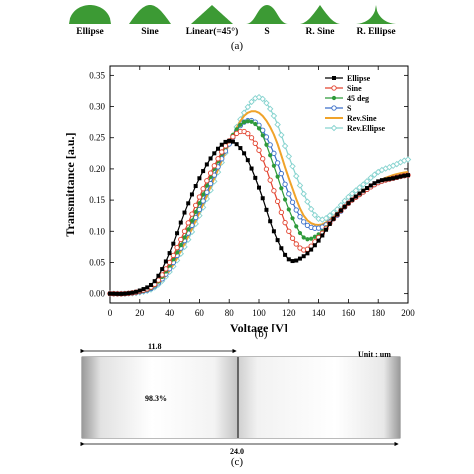  Describe the element at coordinates (97, 294) in the screenshot. I see `y-tick-label: 0.00` at that location.